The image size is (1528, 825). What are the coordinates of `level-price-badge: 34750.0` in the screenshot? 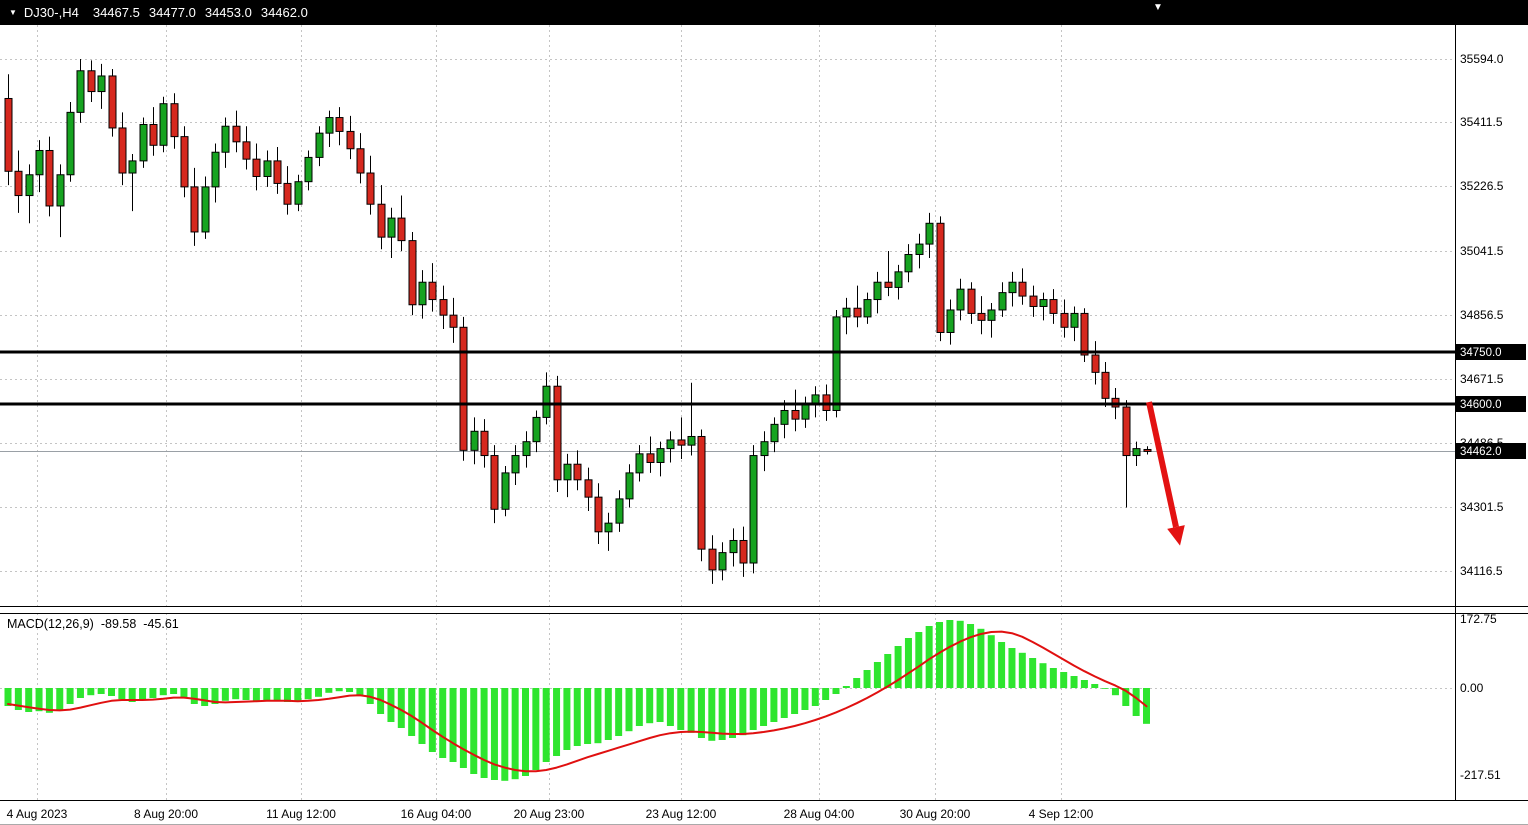 It's located at (1491, 352).